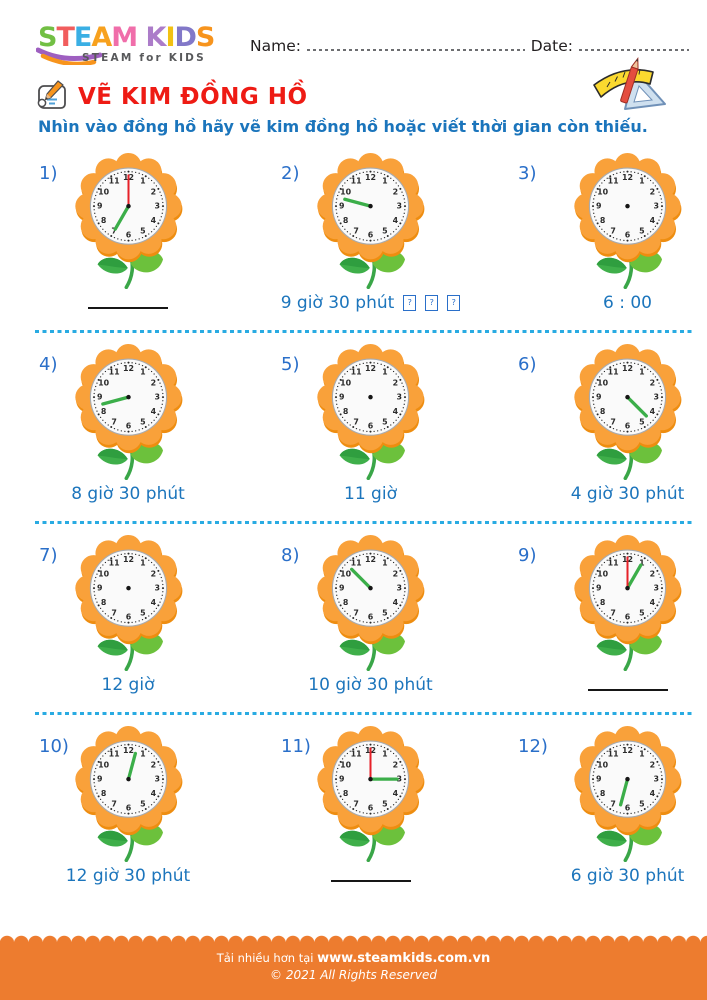 The image size is (707, 1000). Describe the element at coordinates (404, 958) in the screenshot. I see `footer-site-url: www.steamkids.com.vn` at that location.